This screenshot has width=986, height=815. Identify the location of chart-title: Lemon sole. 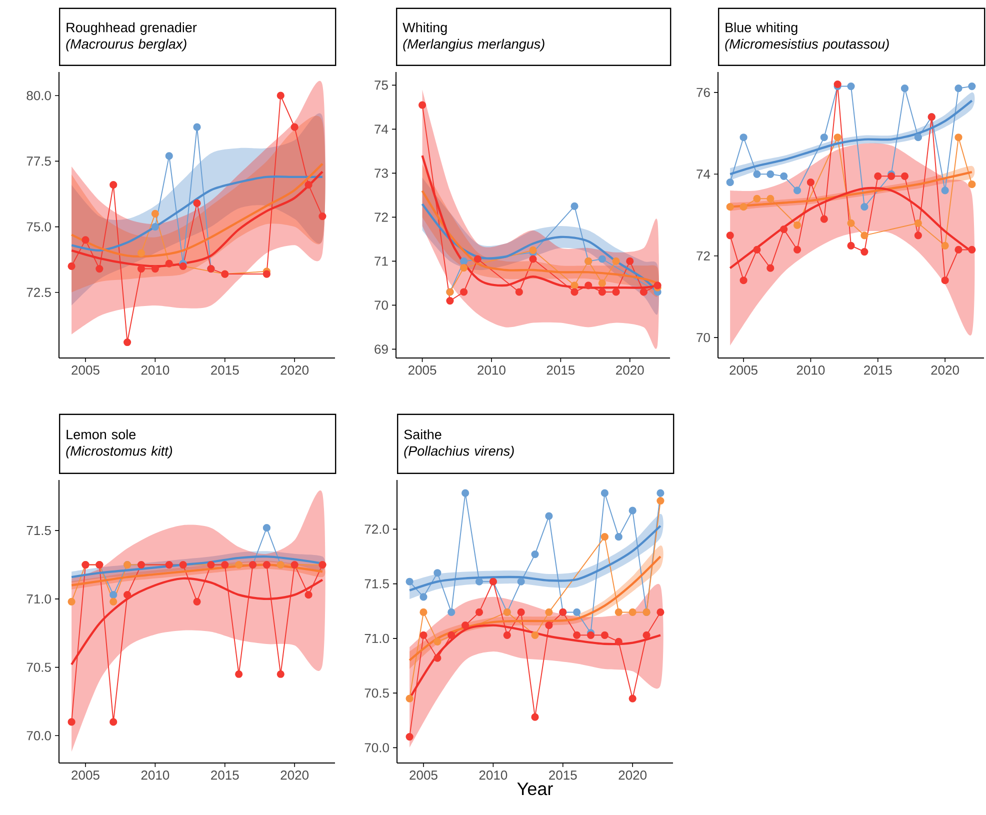
(101, 434).